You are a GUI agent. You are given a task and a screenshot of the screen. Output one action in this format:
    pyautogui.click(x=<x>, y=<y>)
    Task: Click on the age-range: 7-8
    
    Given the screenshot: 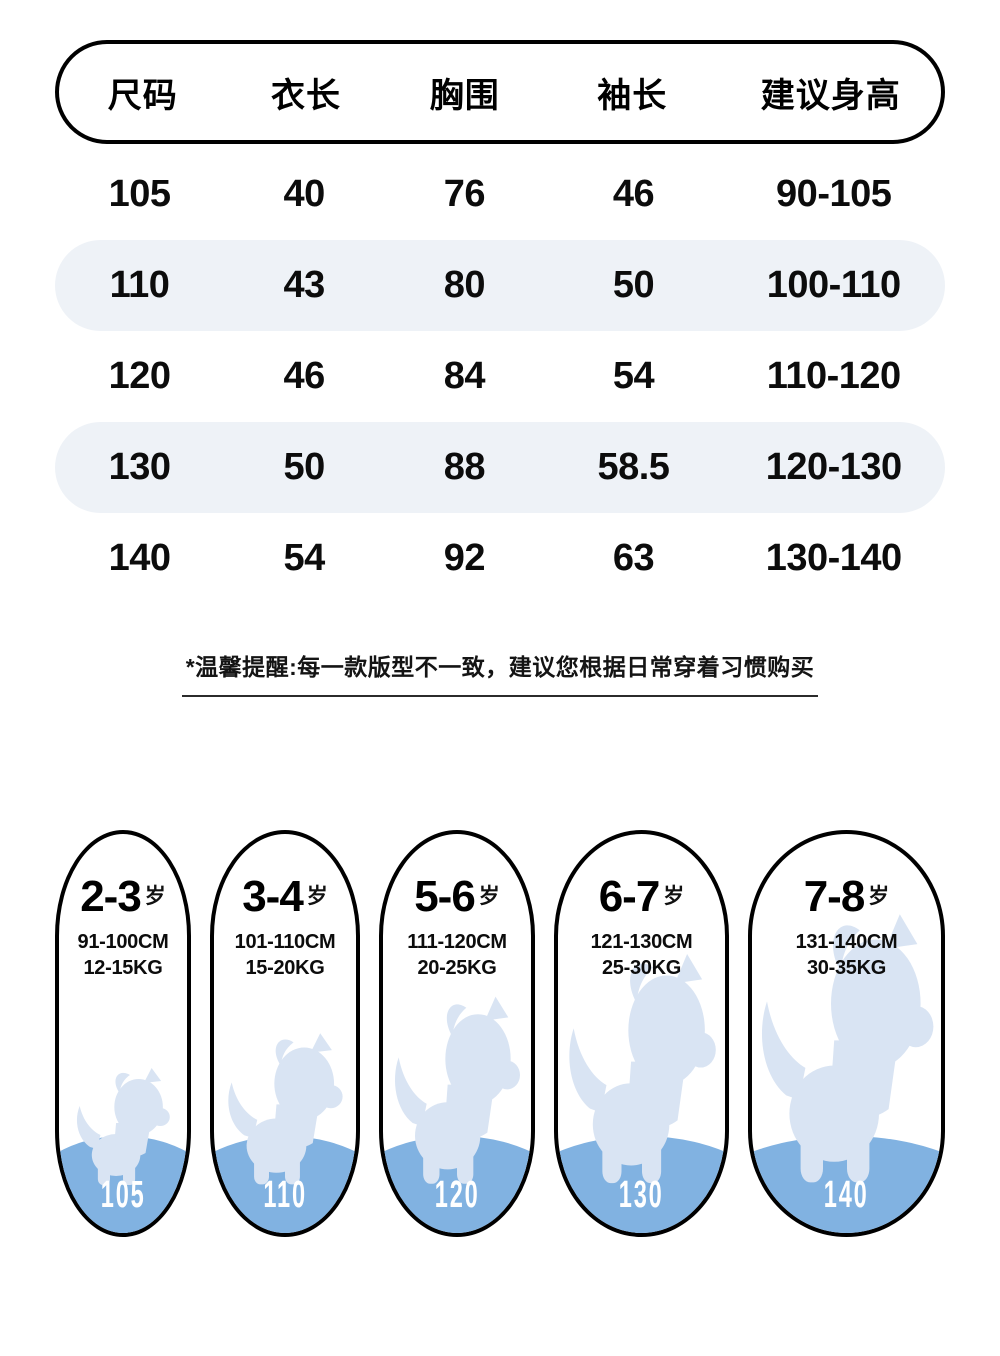 What is the action you would take?
    pyautogui.click(x=834, y=896)
    